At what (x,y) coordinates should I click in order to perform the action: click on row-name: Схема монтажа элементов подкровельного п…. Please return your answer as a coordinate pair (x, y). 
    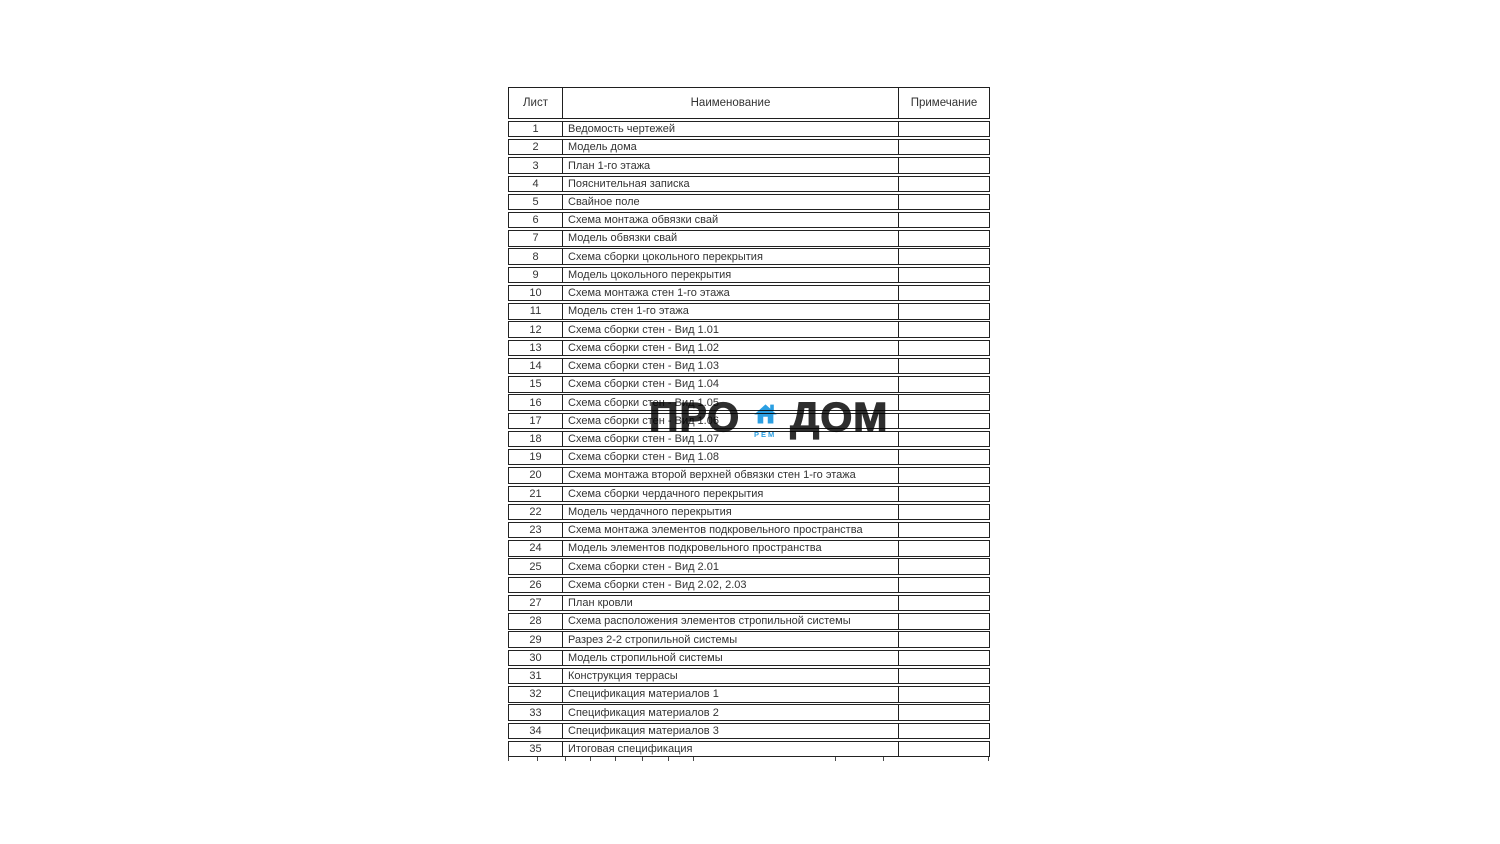
    Looking at the image, I should click on (731, 530).